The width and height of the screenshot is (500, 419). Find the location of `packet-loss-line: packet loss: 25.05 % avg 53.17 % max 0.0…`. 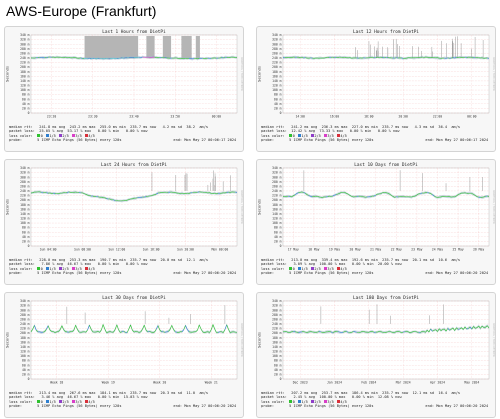

packet-loss-line: packet loss: 25.05 % avg 53.17 % max 0.0… is located at coordinates (78, 131).